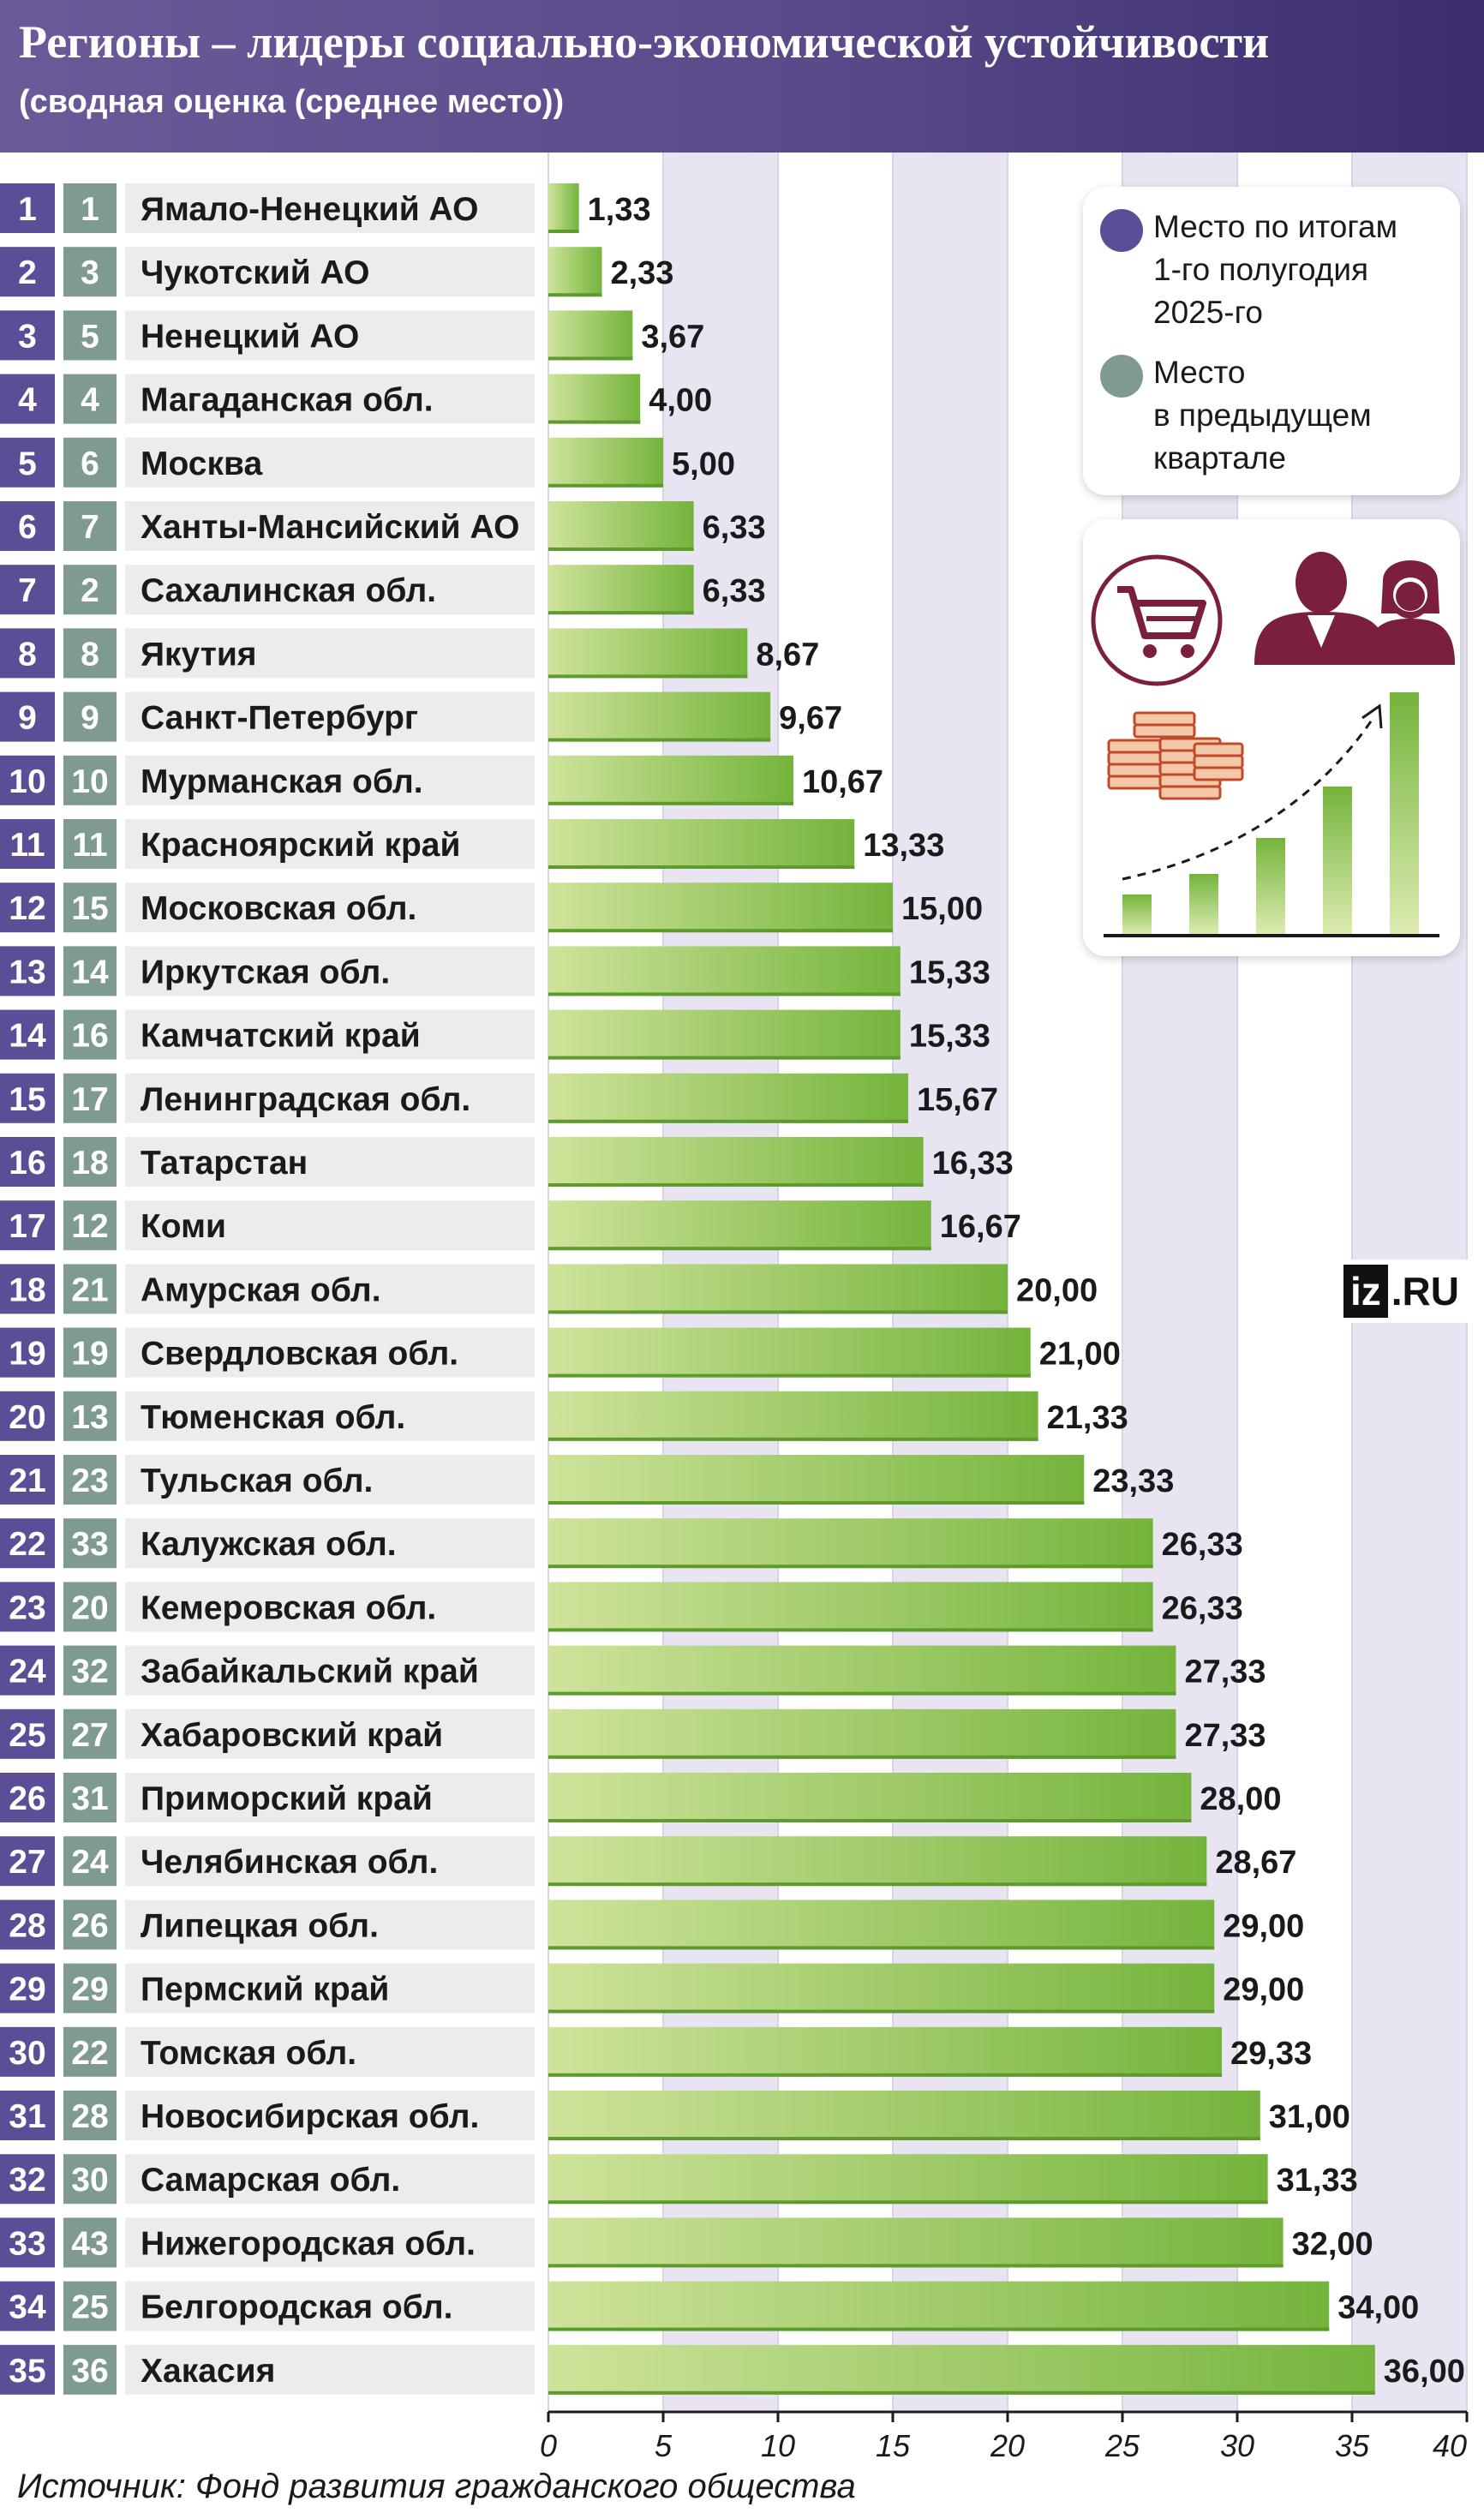 This screenshot has width=1484, height=2513. I want to click on region-name: Сахалинская обл., so click(289, 590).